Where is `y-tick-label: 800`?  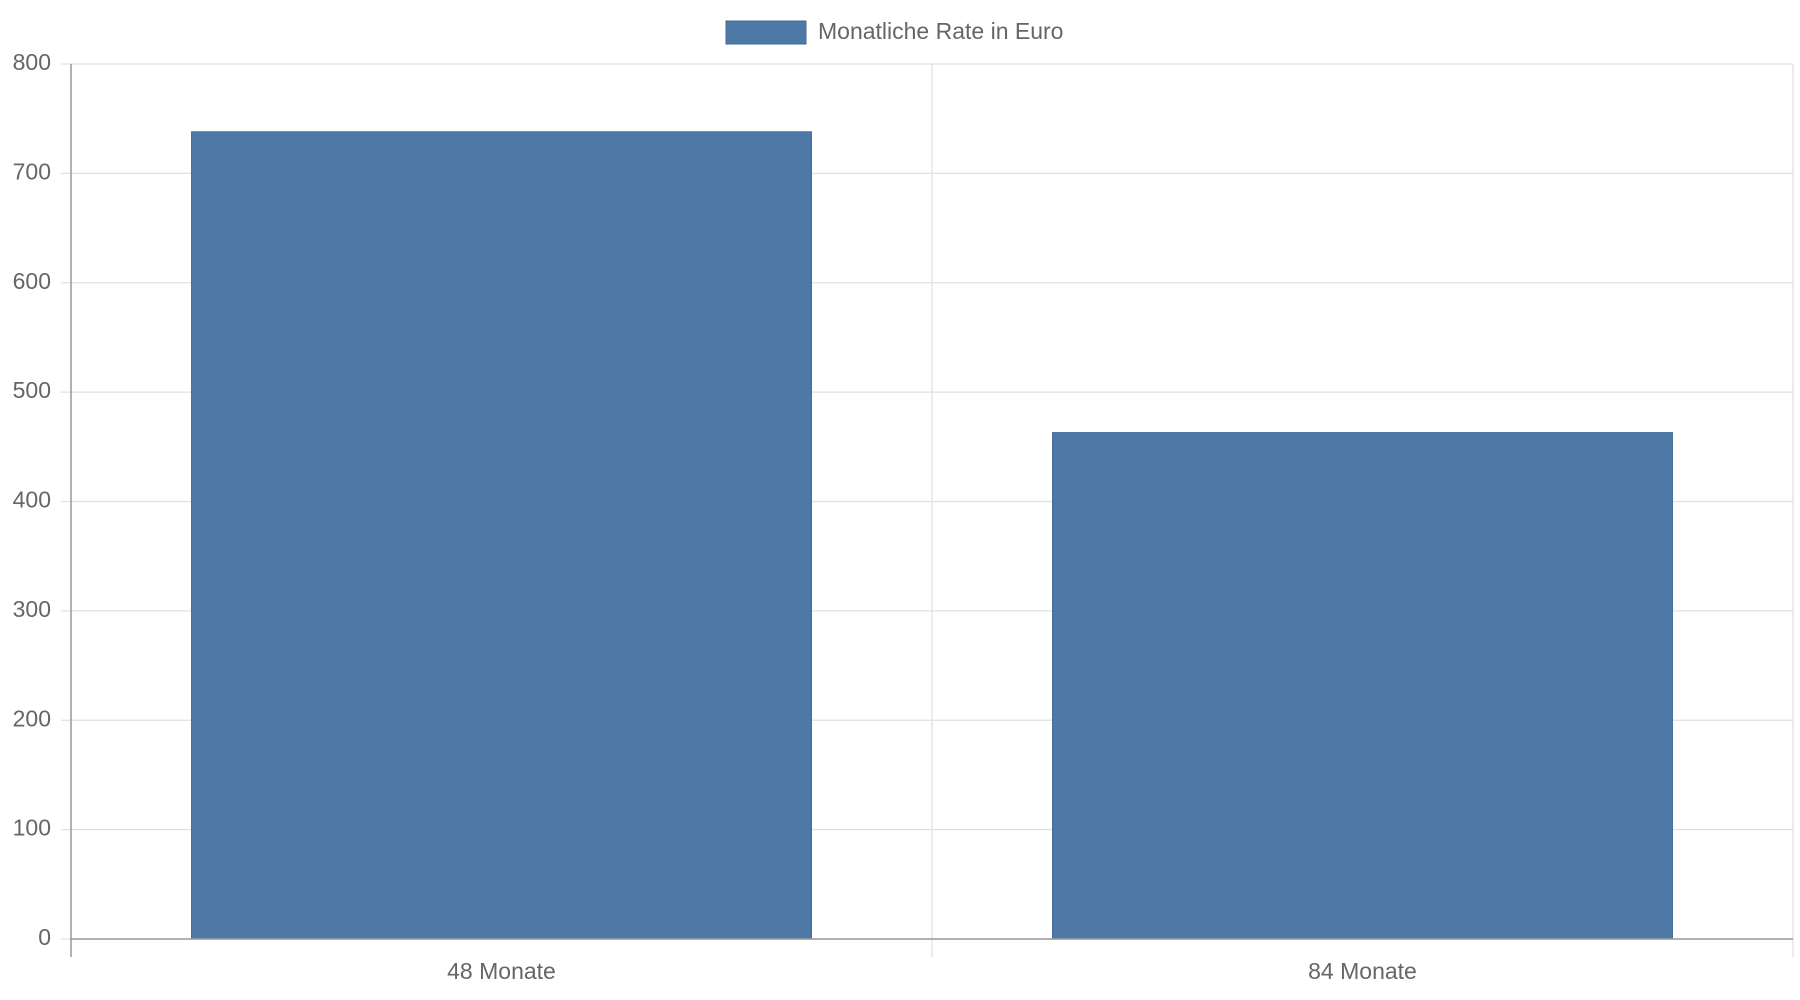
y-tick-label: 800 is located at coordinates (32, 62).